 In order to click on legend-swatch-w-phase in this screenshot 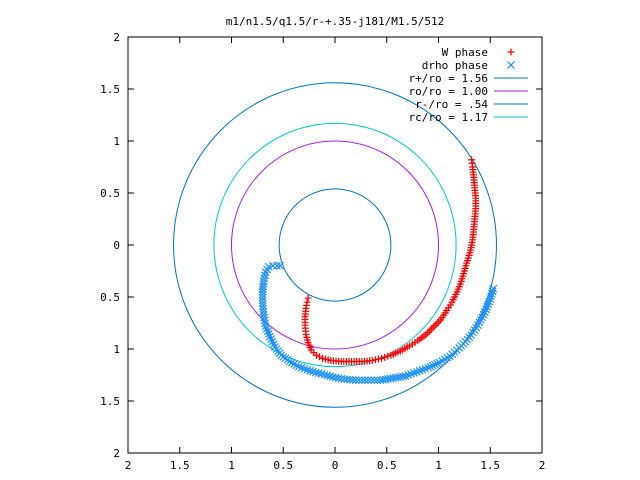, I will do `click(511, 52)`.